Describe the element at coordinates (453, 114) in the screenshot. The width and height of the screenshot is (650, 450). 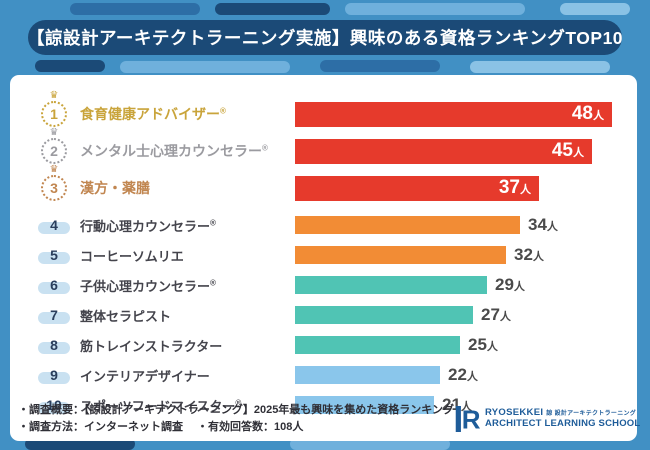
I see `value-bar: 48人` at that location.